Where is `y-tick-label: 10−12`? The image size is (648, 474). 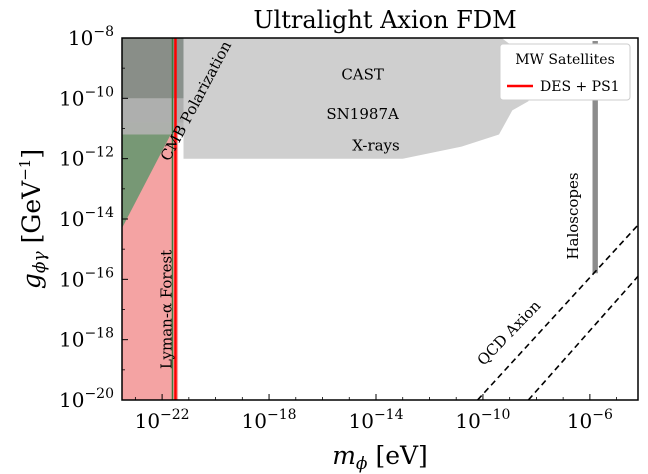 y-tick-label: 10−12 is located at coordinates (86, 158).